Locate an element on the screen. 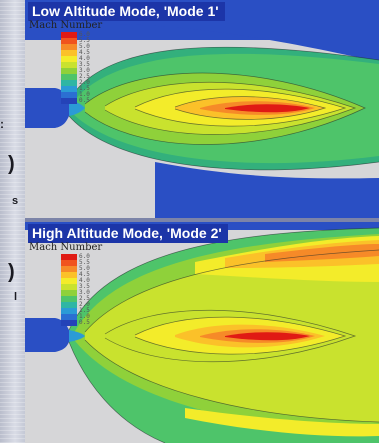 This screenshot has height=443, width=379. slide-left-strip is located at coordinates (12, 221).